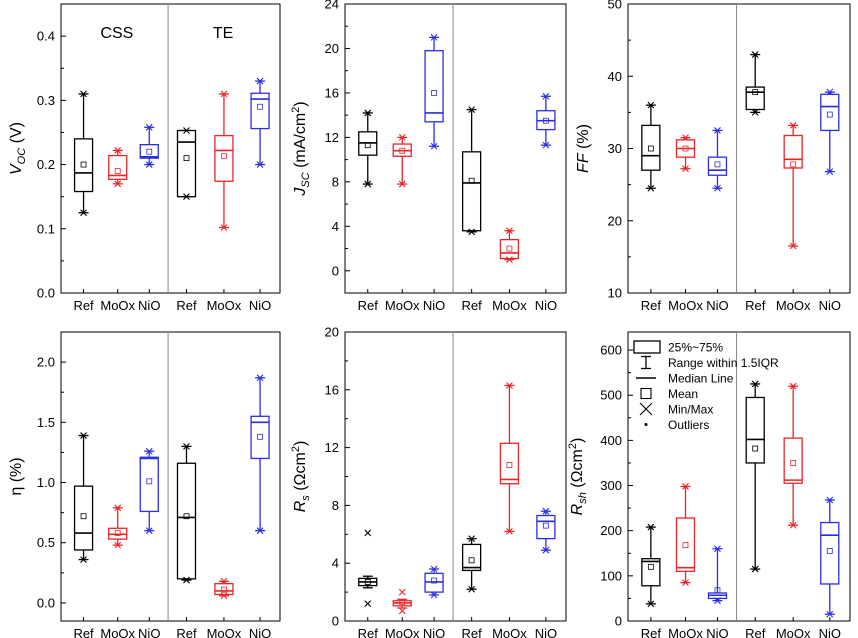 Image resolution: width=858 pixels, height=638 pixels. I want to click on y-tick-label: 200, so click(611, 530).